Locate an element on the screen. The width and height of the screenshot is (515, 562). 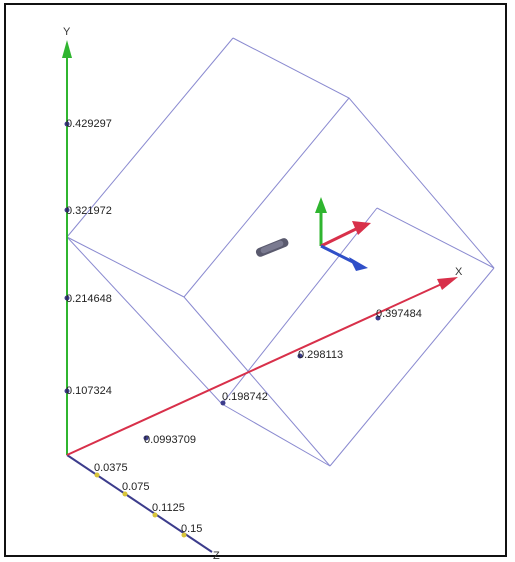
gizmo-z-arrow is located at coordinates (338, 254).